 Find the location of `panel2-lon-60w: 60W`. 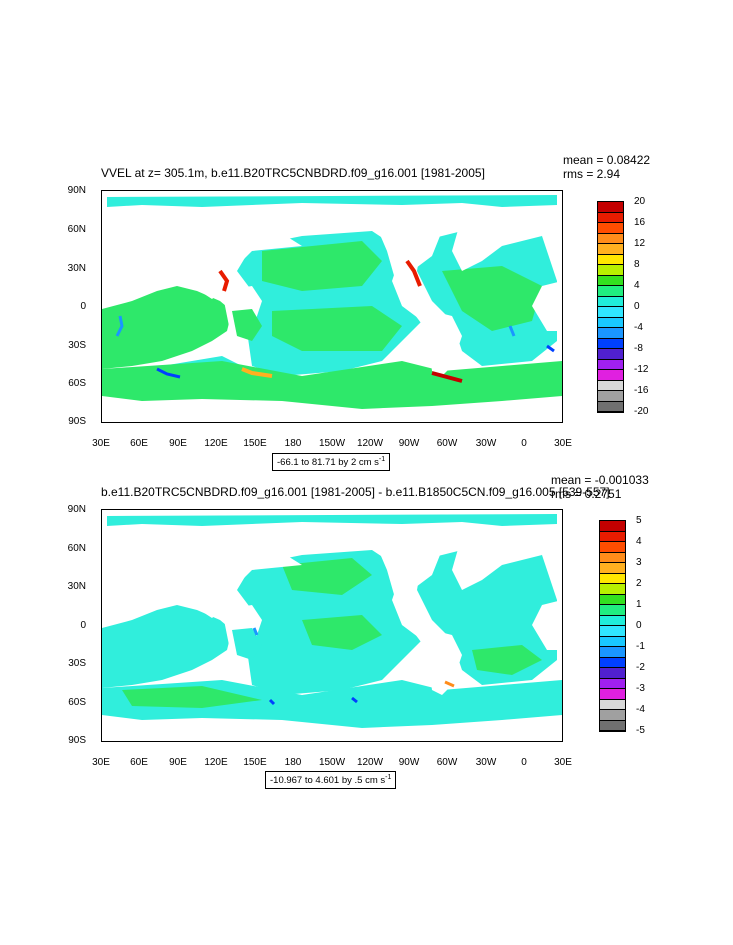

panel2-lon-60w: 60W is located at coordinates (447, 762).